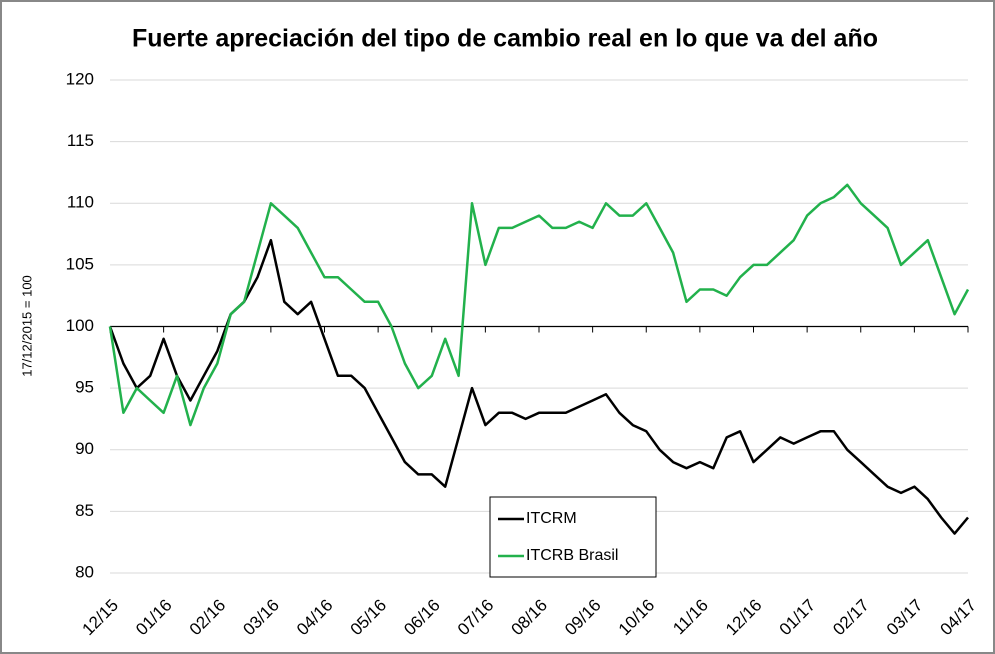  What do you see at coordinates (572, 555) in the screenshot?
I see `legend-label: ITCRB Brasil` at bounding box center [572, 555].